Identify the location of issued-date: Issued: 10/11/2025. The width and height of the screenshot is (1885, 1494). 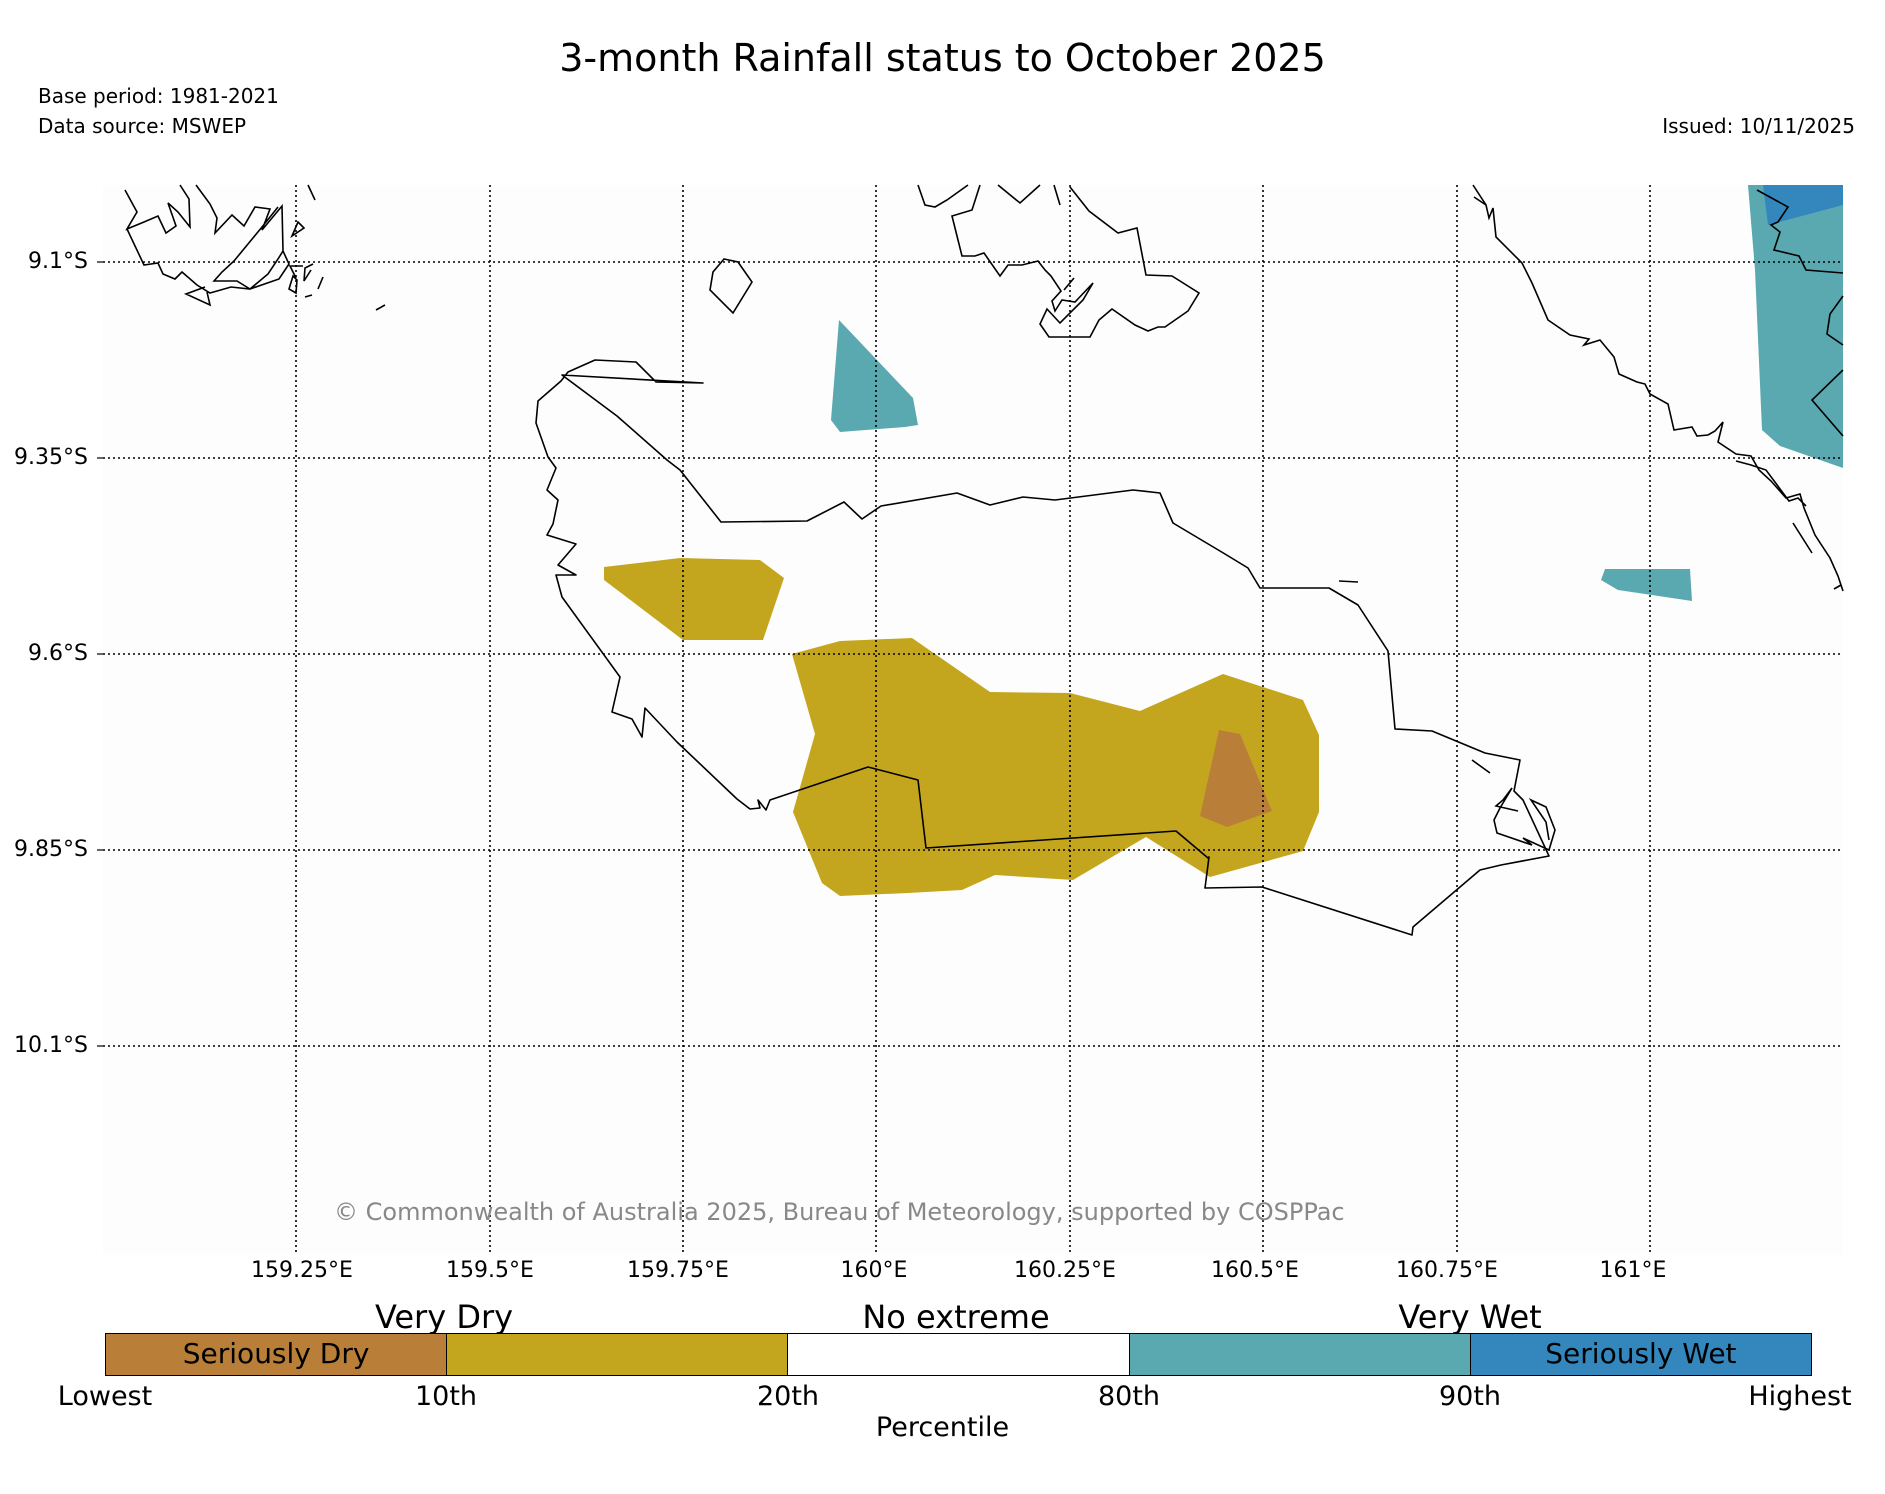
(1758, 126).